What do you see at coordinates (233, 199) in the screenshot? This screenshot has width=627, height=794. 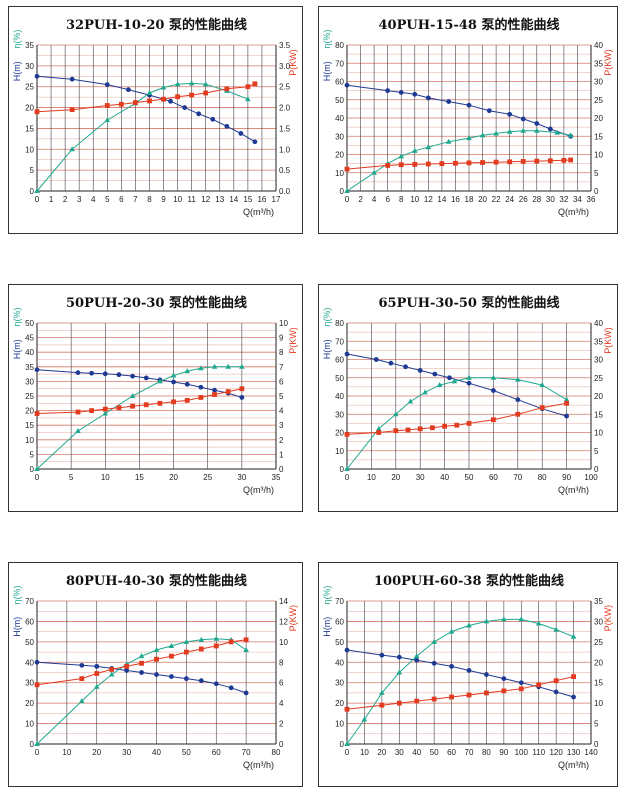 I see `x-tick-label: 14` at bounding box center [233, 199].